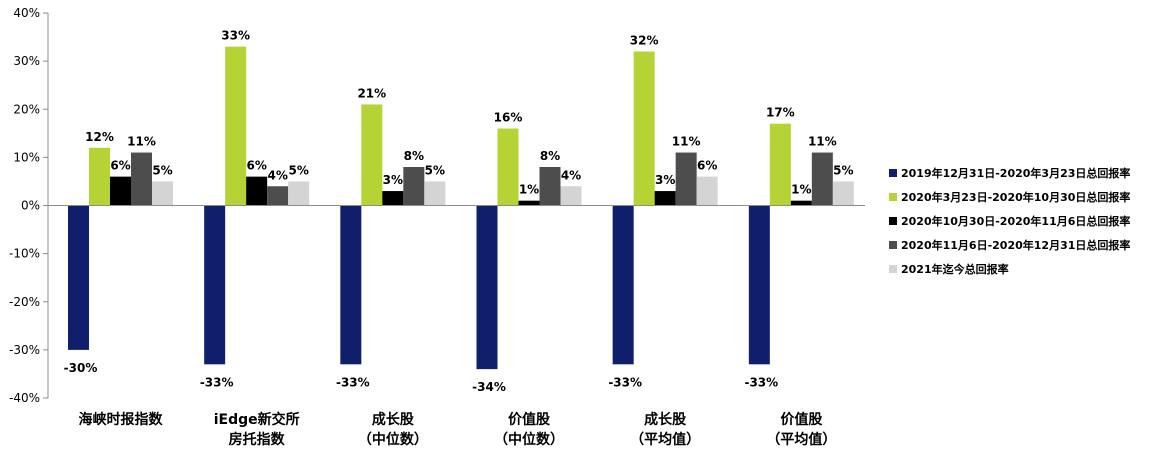  I want to click on legend-label: 2019年12月31日-2020年3月23日总回报率, so click(1015, 173).